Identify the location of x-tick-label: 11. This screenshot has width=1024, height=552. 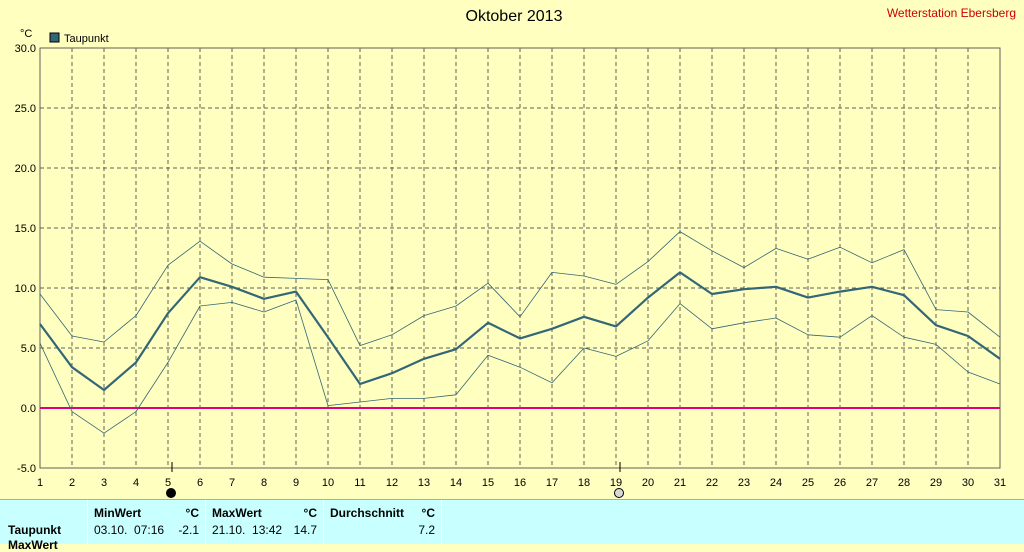
(359, 483).